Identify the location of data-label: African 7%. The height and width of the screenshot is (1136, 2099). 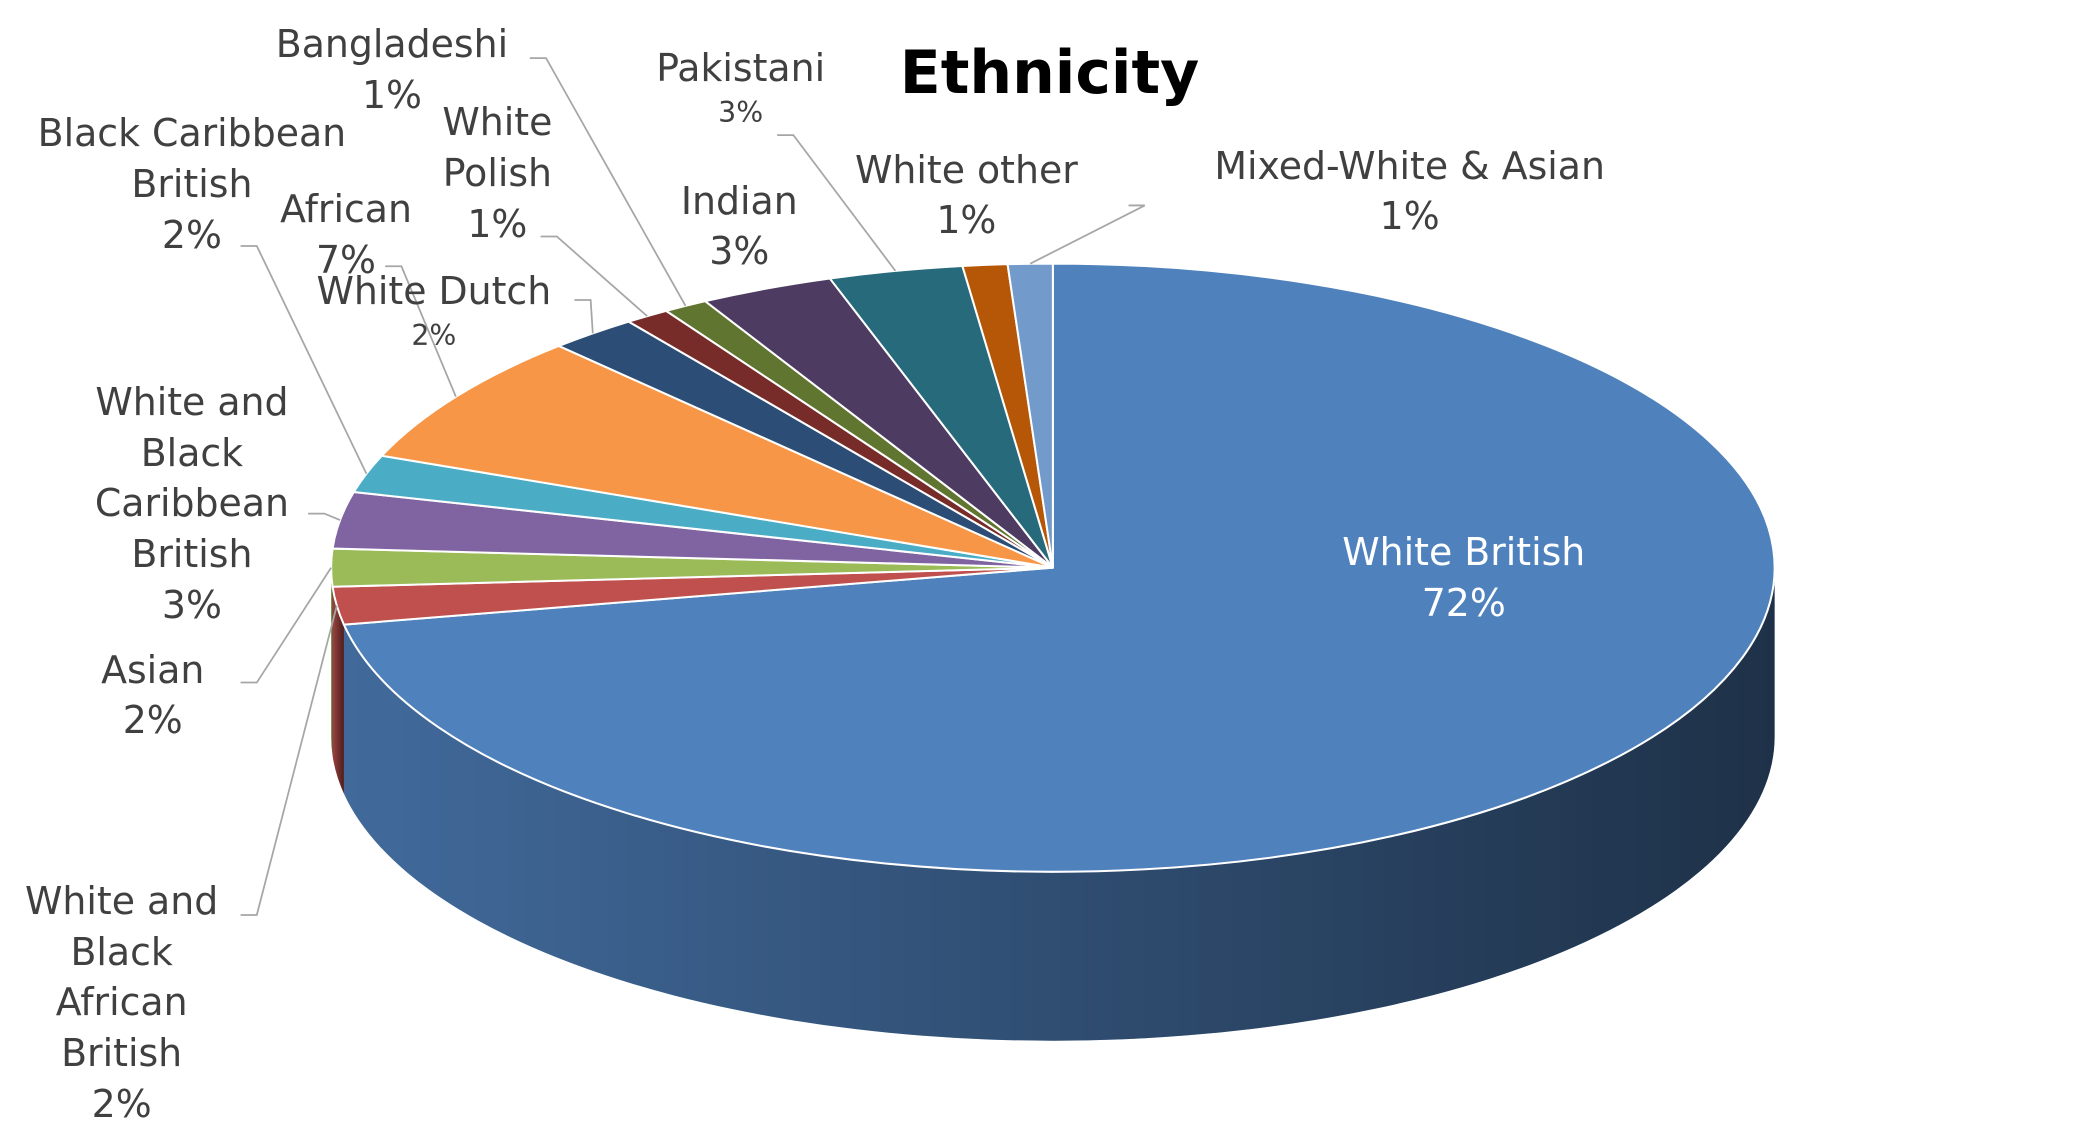
(346, 234).